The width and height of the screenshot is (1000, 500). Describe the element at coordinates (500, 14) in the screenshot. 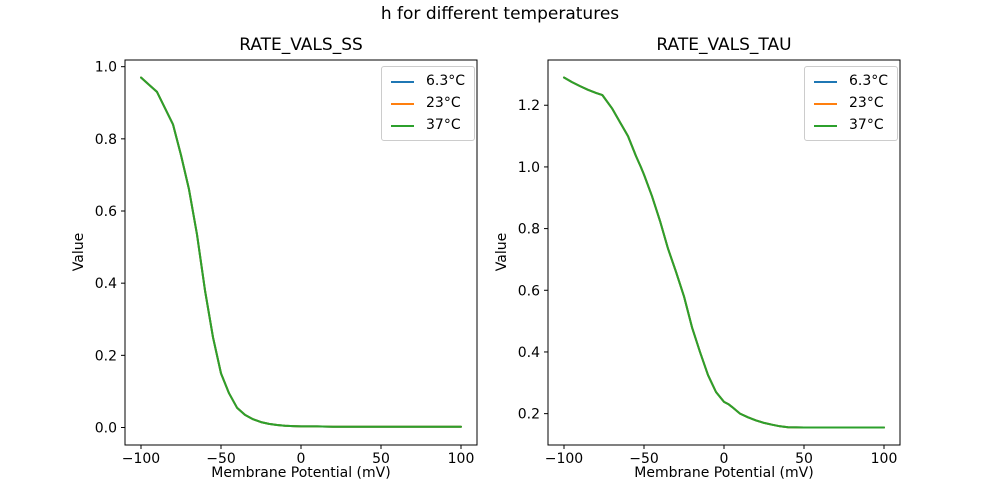

I see `figure-suptitle: h for different temperatures` at that location.